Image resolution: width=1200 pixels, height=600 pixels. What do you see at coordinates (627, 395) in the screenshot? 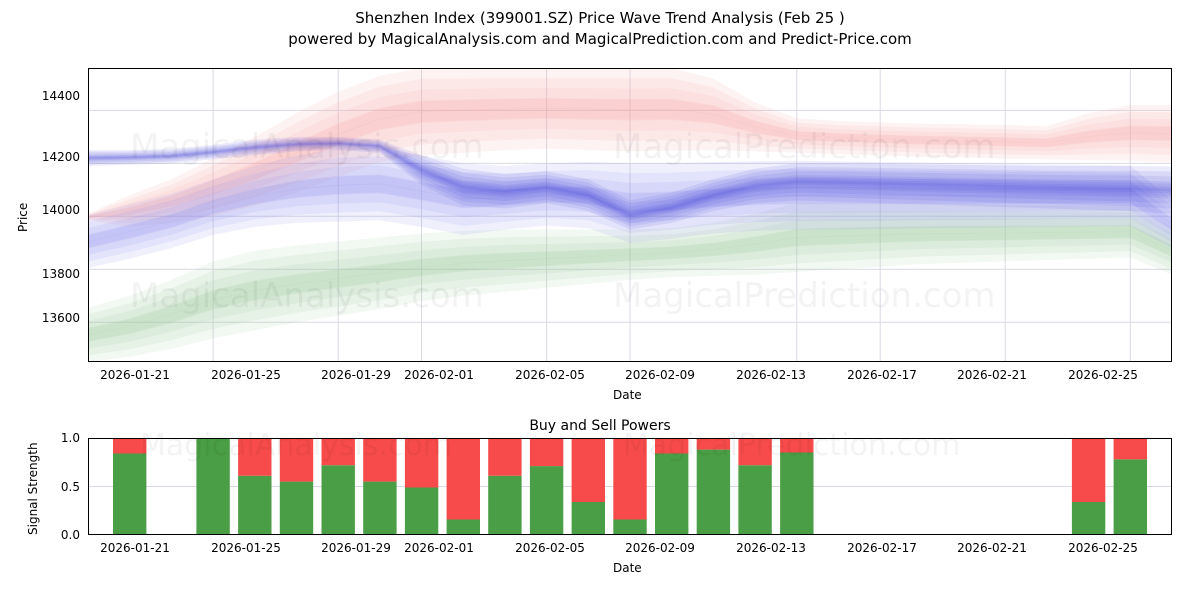
I see `price-xaxis-label: Date` at bounding box center [627, 395].